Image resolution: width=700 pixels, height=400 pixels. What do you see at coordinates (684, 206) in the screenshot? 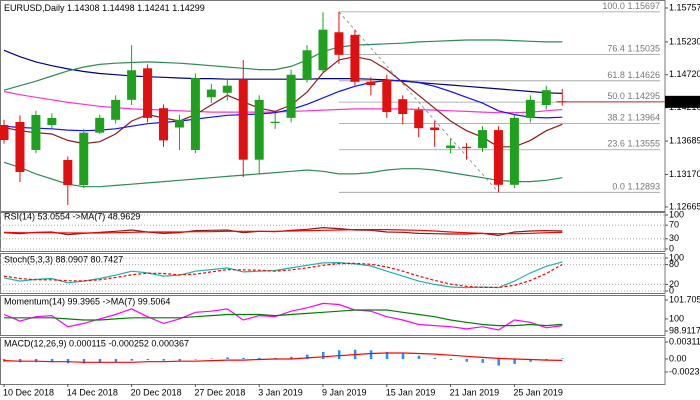
I see `y-tick-label: 1.12665` at bounding box center [684, 206].